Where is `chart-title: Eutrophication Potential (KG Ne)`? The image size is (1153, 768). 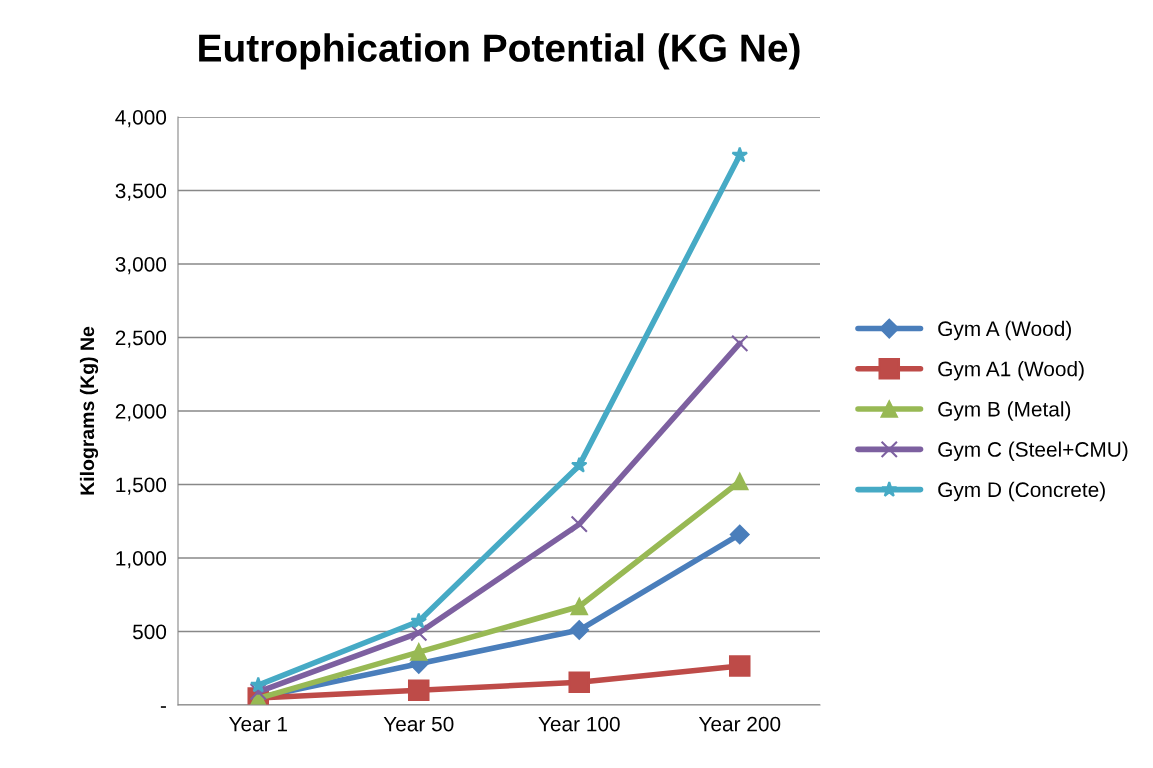
chart-title: Eutrophication Potential (KG Ne) is located at coordinates (499, 51).